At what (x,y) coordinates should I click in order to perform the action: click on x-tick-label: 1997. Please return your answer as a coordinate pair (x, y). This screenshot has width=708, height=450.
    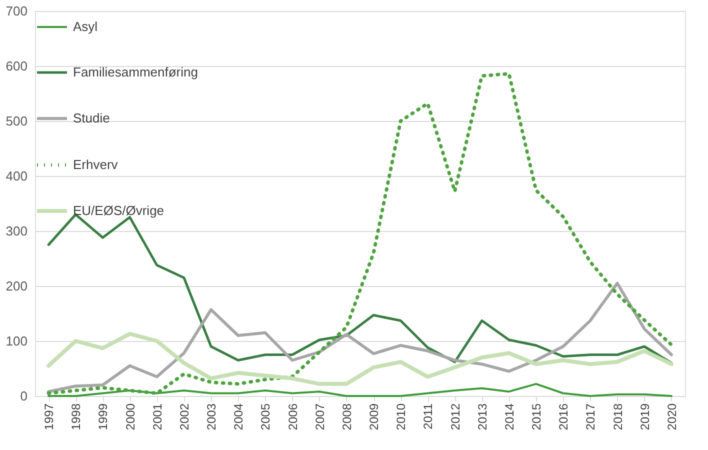
    Looking at the image, I should click on (49, 416).